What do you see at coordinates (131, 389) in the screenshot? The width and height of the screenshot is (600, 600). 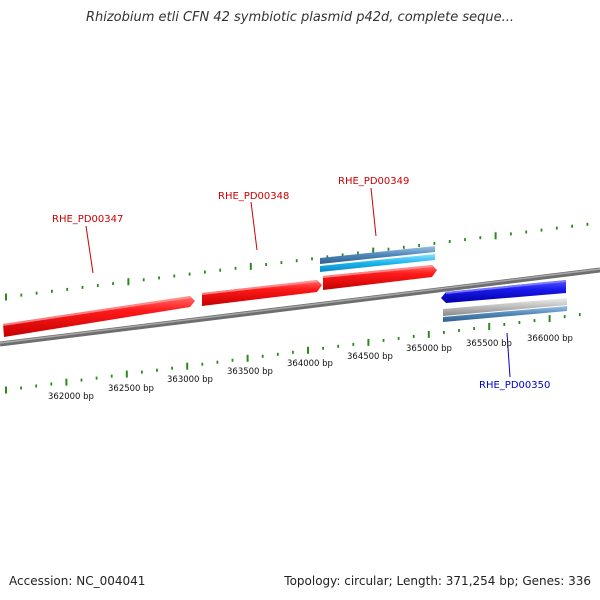 I see `scale-label-362500: 362500 bp` at bounding box center [131, 389].